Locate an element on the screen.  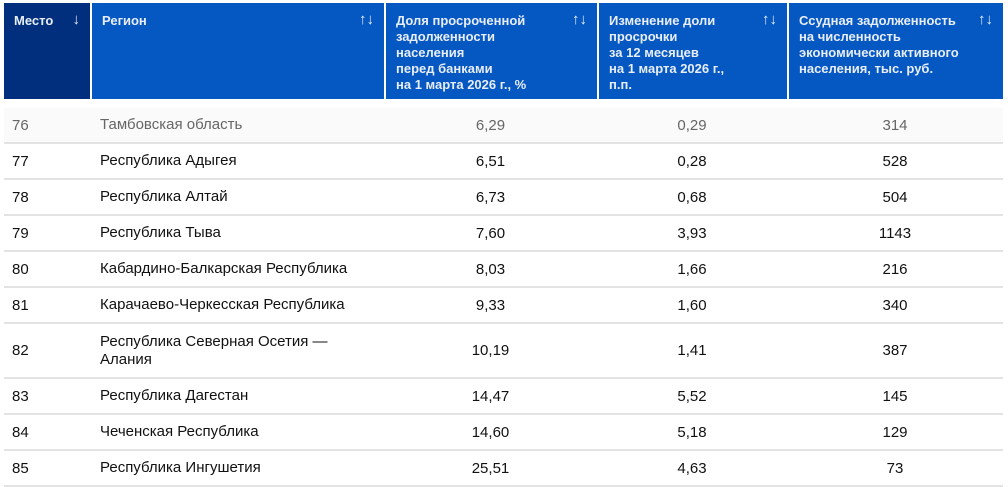
loan-debt-cell: 340 is located at coordinates (895, 305).